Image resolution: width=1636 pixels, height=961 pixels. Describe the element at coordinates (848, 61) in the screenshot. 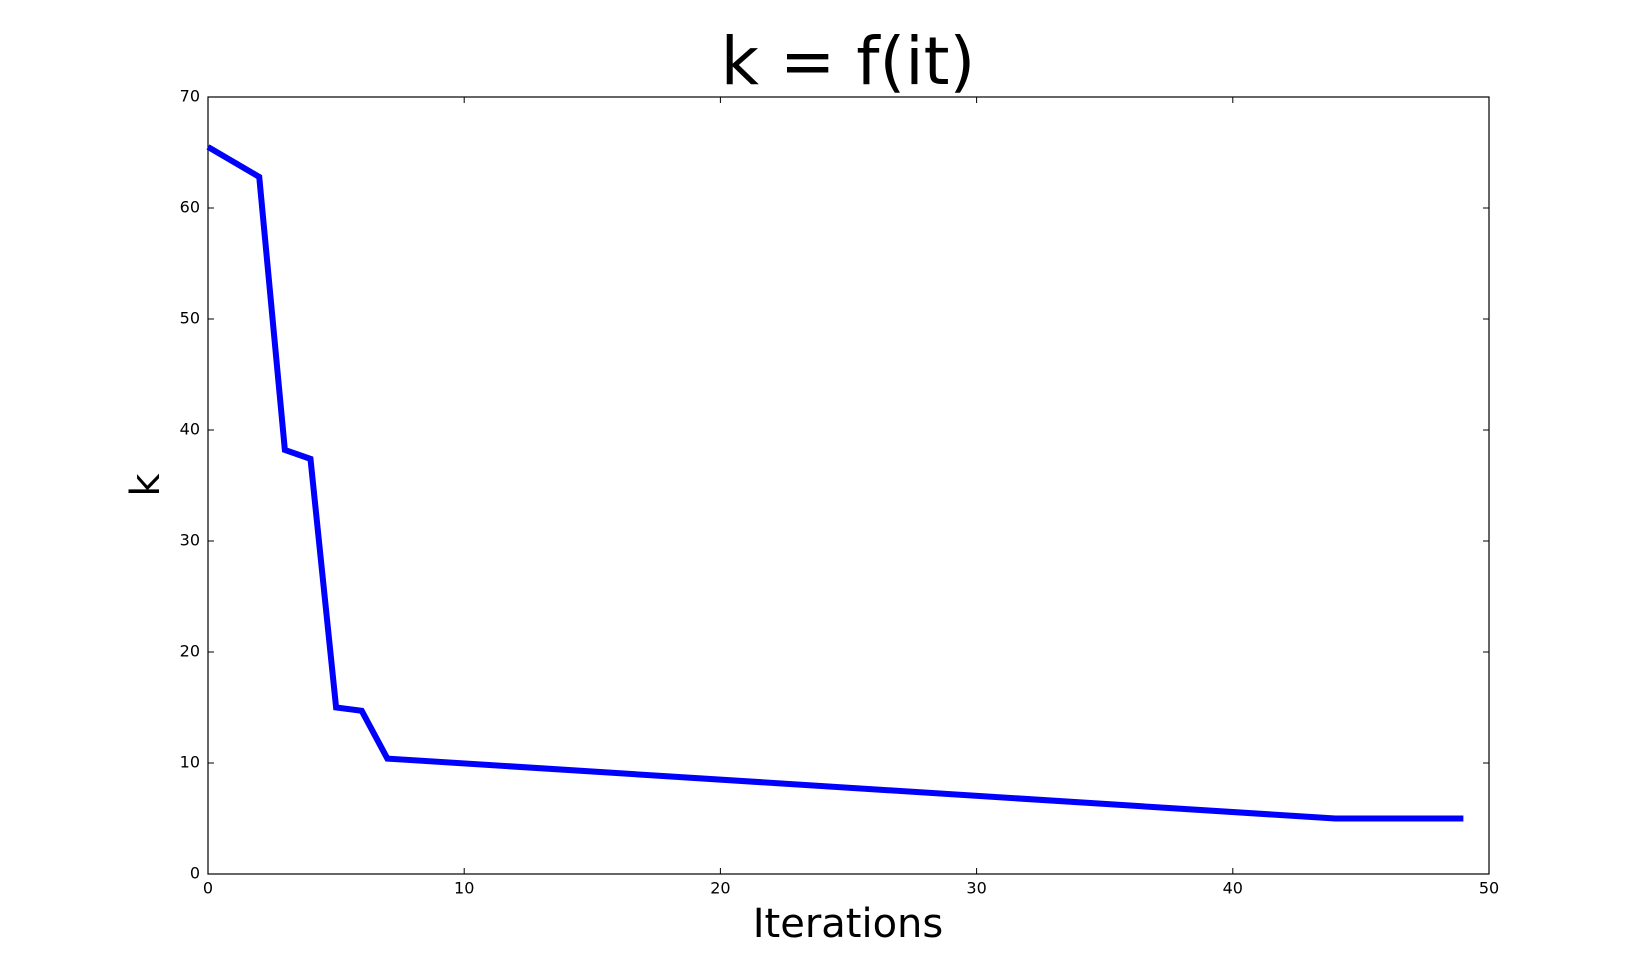

I see `chart-title: k = f(it)` at that location.